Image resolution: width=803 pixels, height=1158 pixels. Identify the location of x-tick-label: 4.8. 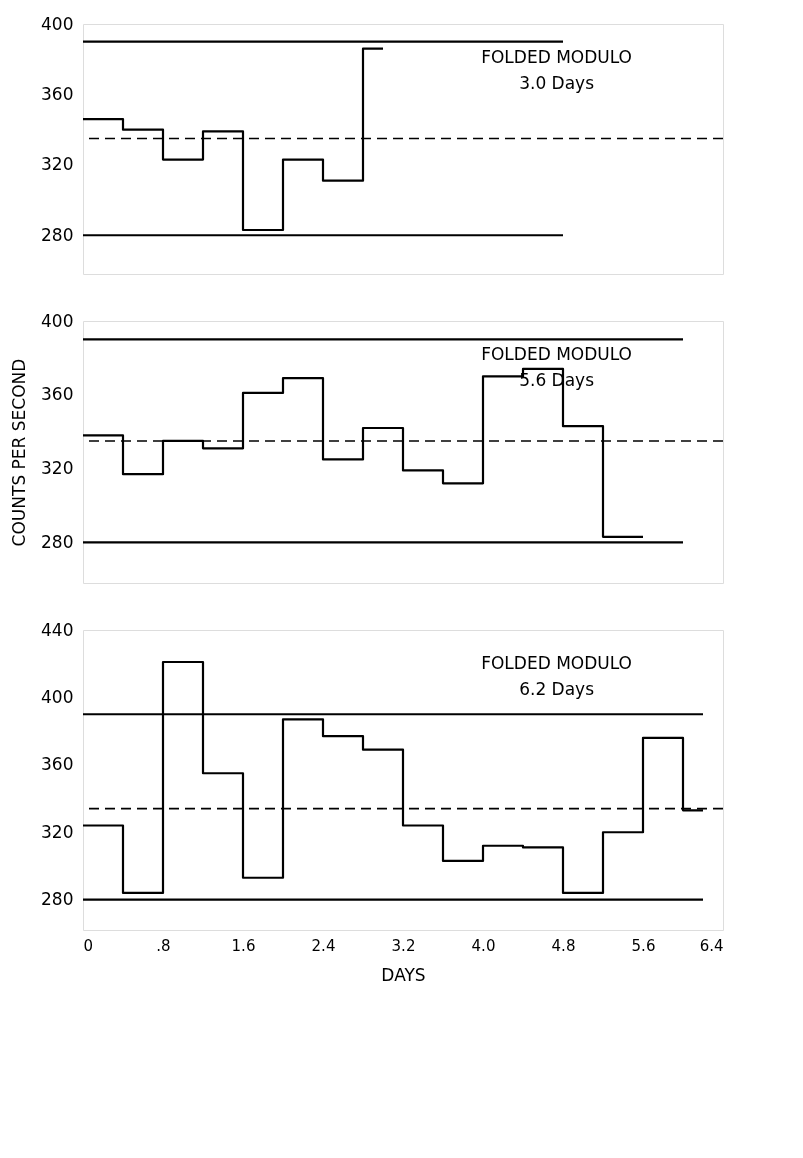
(563, 945).